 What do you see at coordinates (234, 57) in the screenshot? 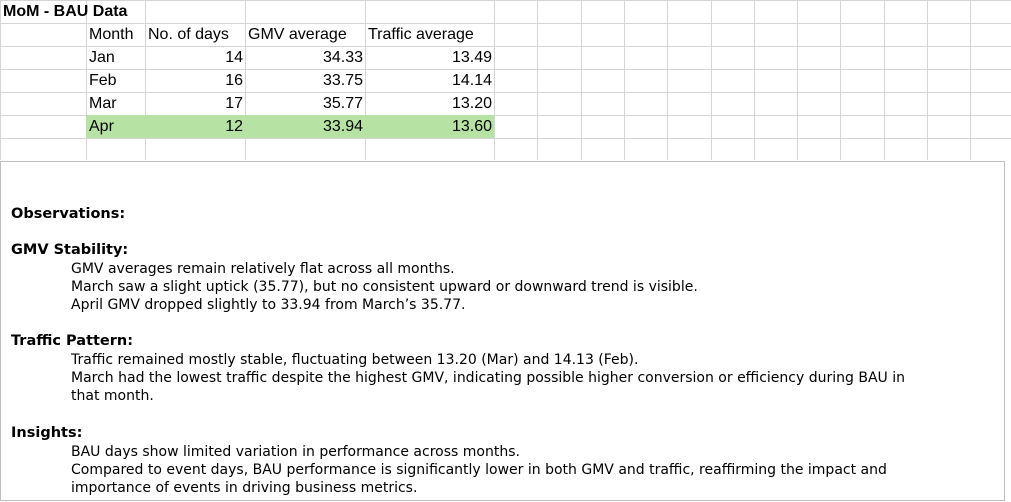
I see `cell-days: 14` at bounding box center [234, 57].